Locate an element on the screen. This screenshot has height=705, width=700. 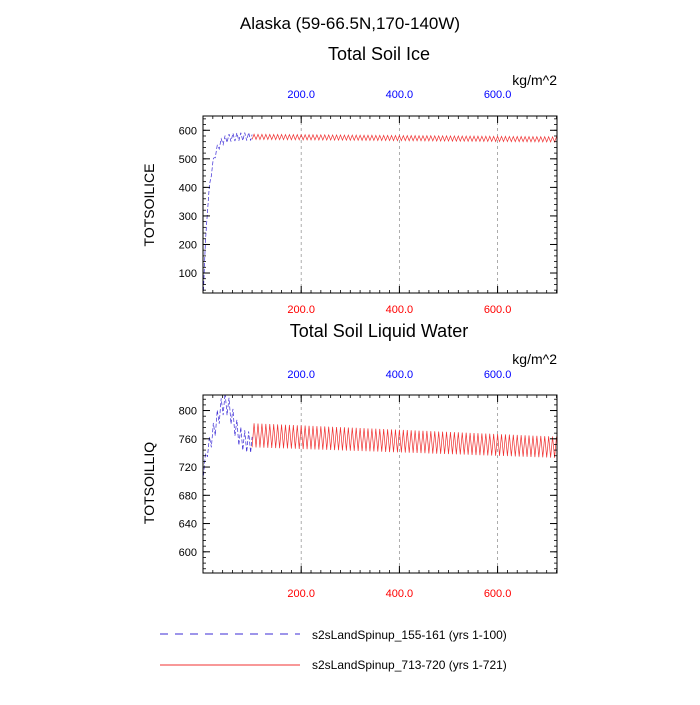
legend-label: s2sLandSpinup_155-161 (yrs 1-100) is located at coordinates (409, 635).